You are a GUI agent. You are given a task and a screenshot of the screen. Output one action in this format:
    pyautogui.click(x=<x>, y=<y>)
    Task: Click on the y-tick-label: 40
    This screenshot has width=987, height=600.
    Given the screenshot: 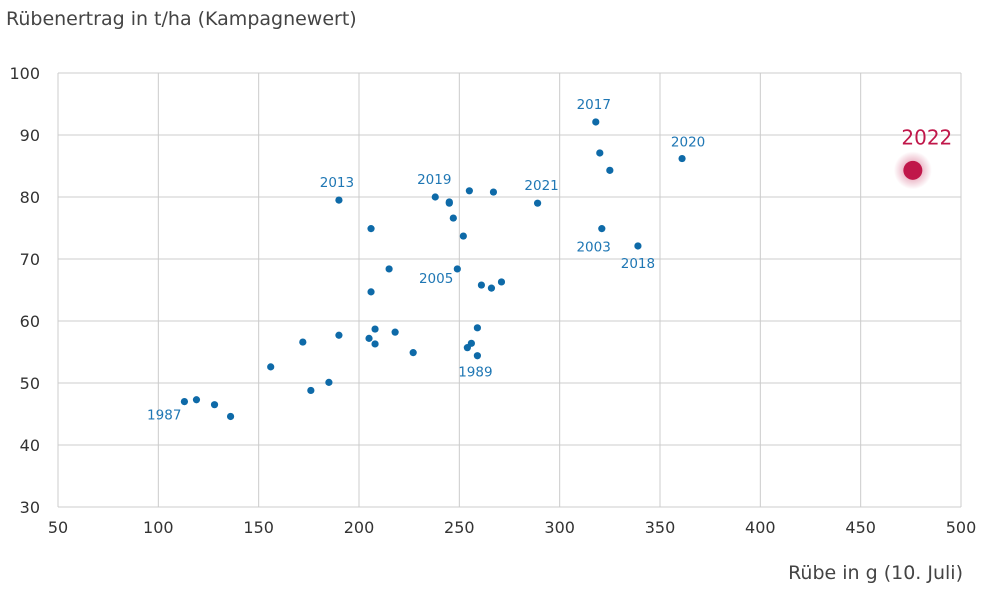 What is the action you would take?
    pyautogui.click(x=30, y=445)
    